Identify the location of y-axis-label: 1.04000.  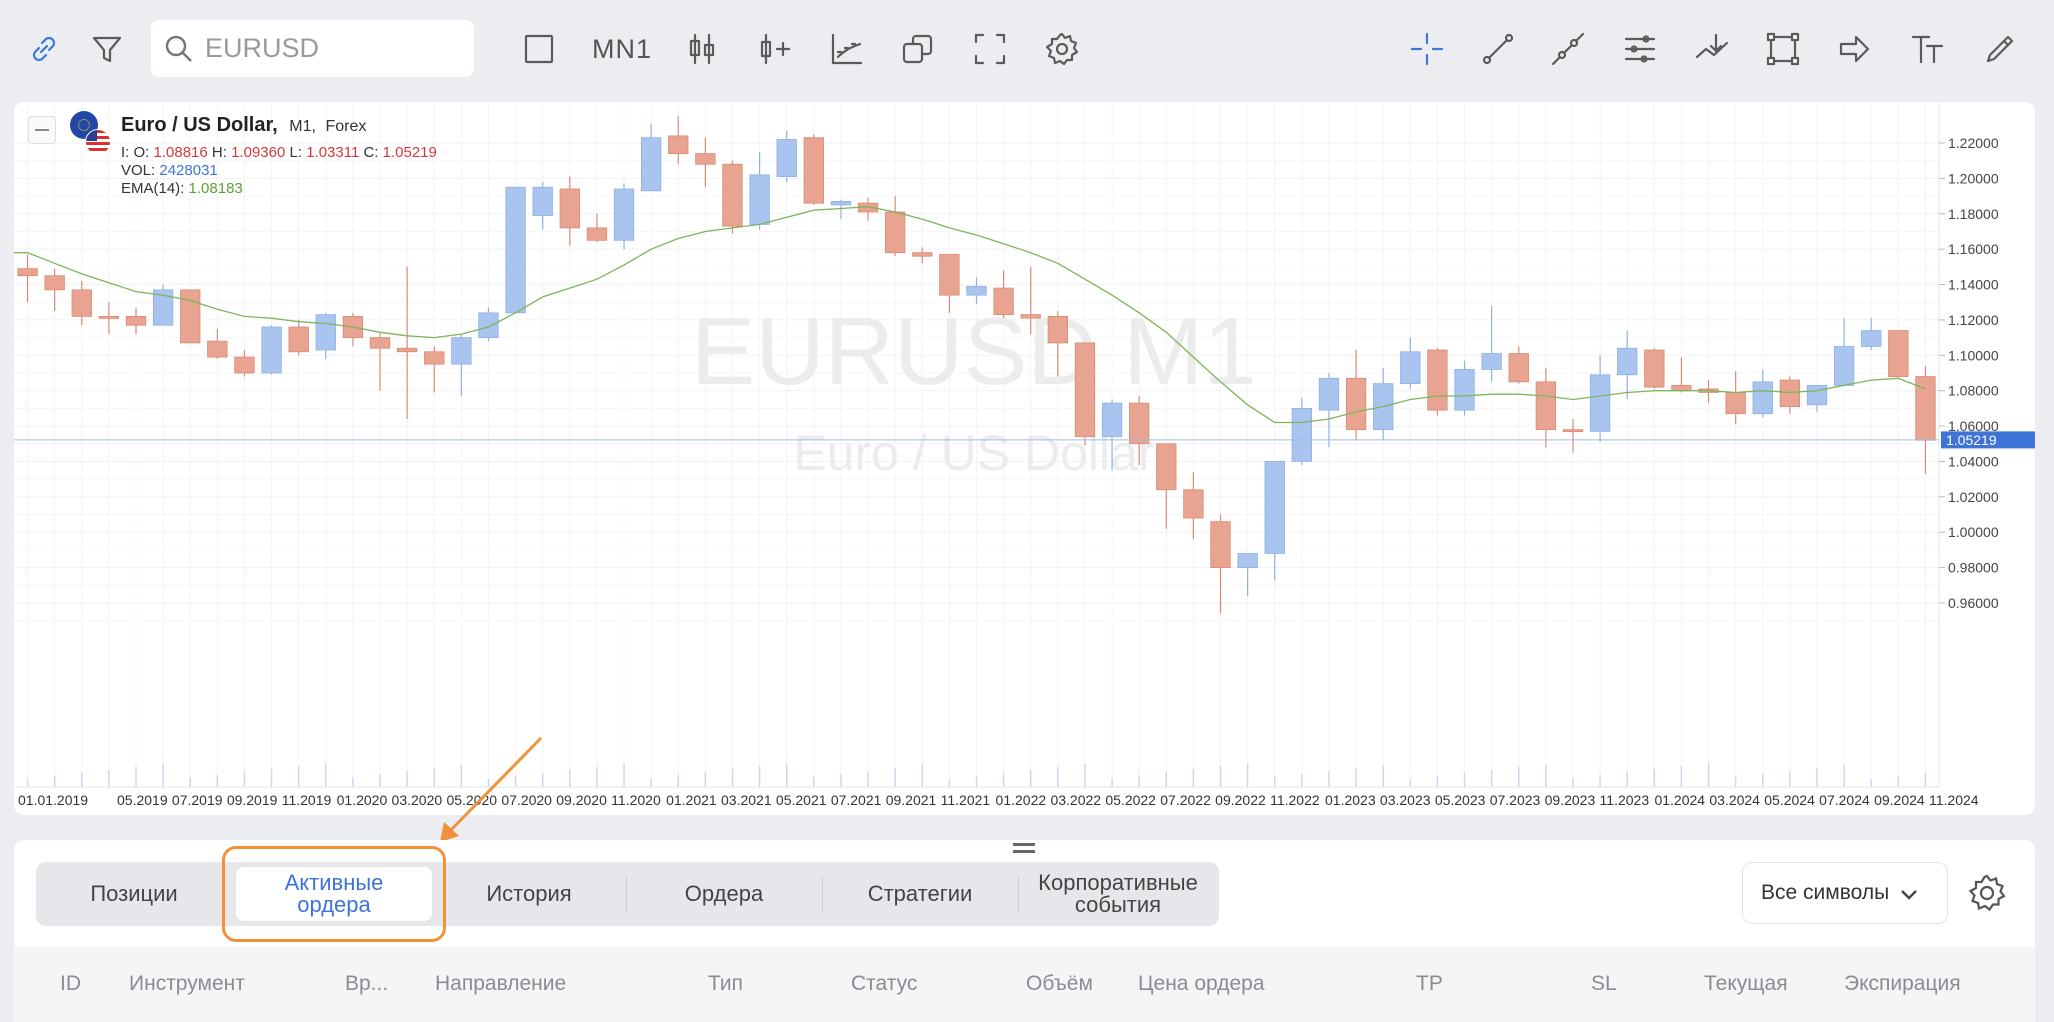
(1973, 461).